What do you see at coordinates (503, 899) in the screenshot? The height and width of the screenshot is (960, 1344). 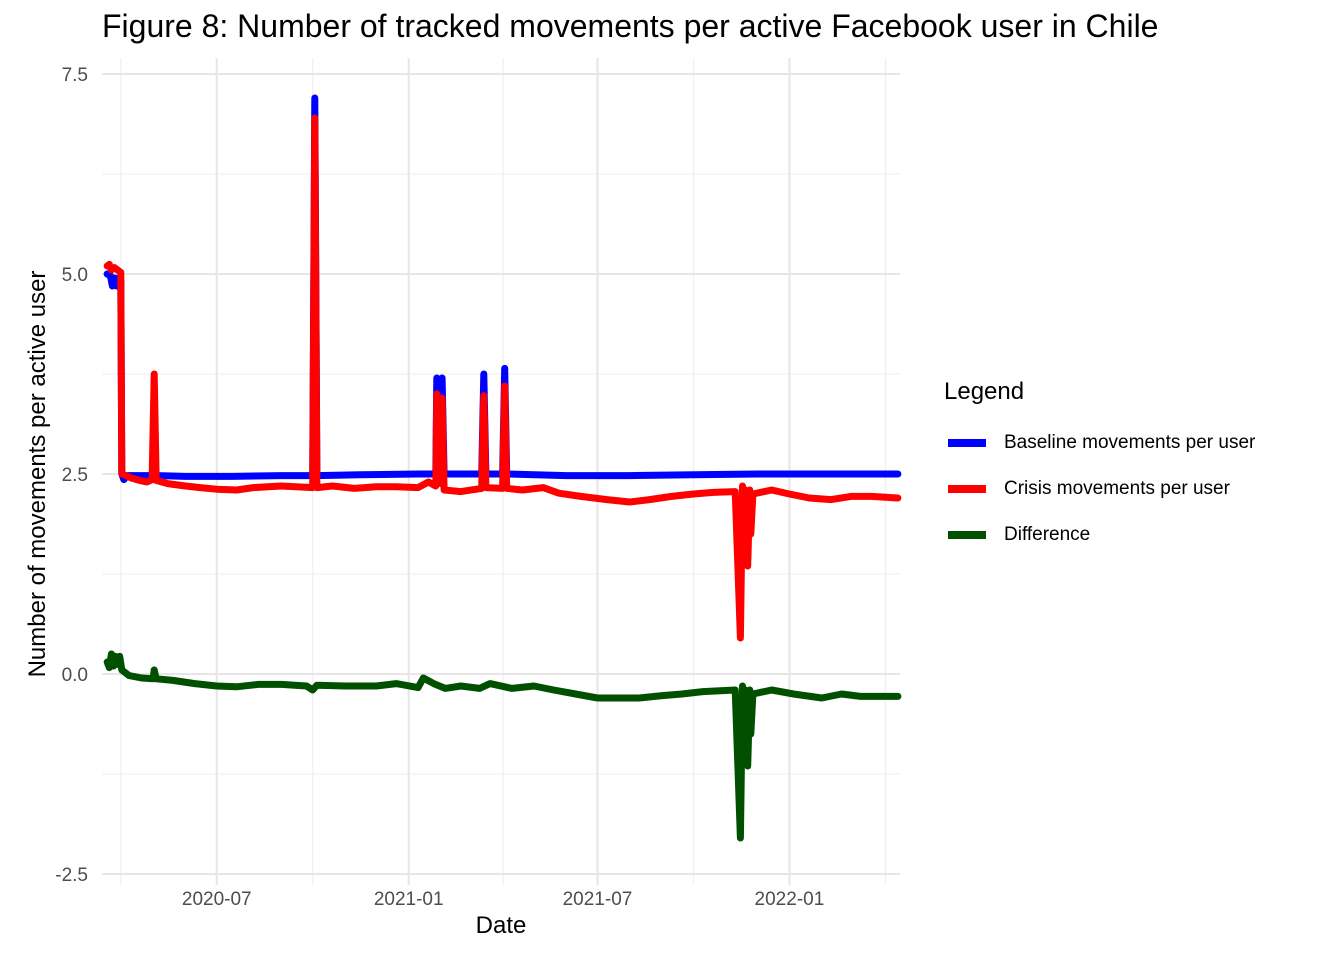 I see `x-tick-labels: 2020-07 2021-01 2021-07 2022-01` at bounding box center [503, 899].